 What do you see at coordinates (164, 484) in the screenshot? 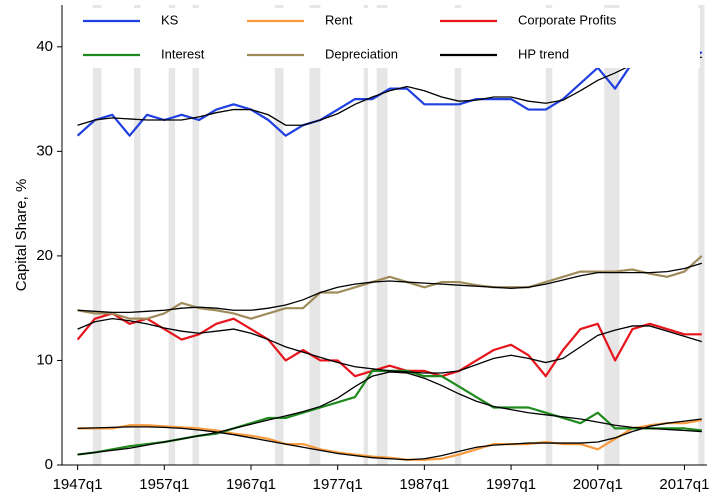
I see `x-tick-label: 1957q1` at bounding box center [164, 484].